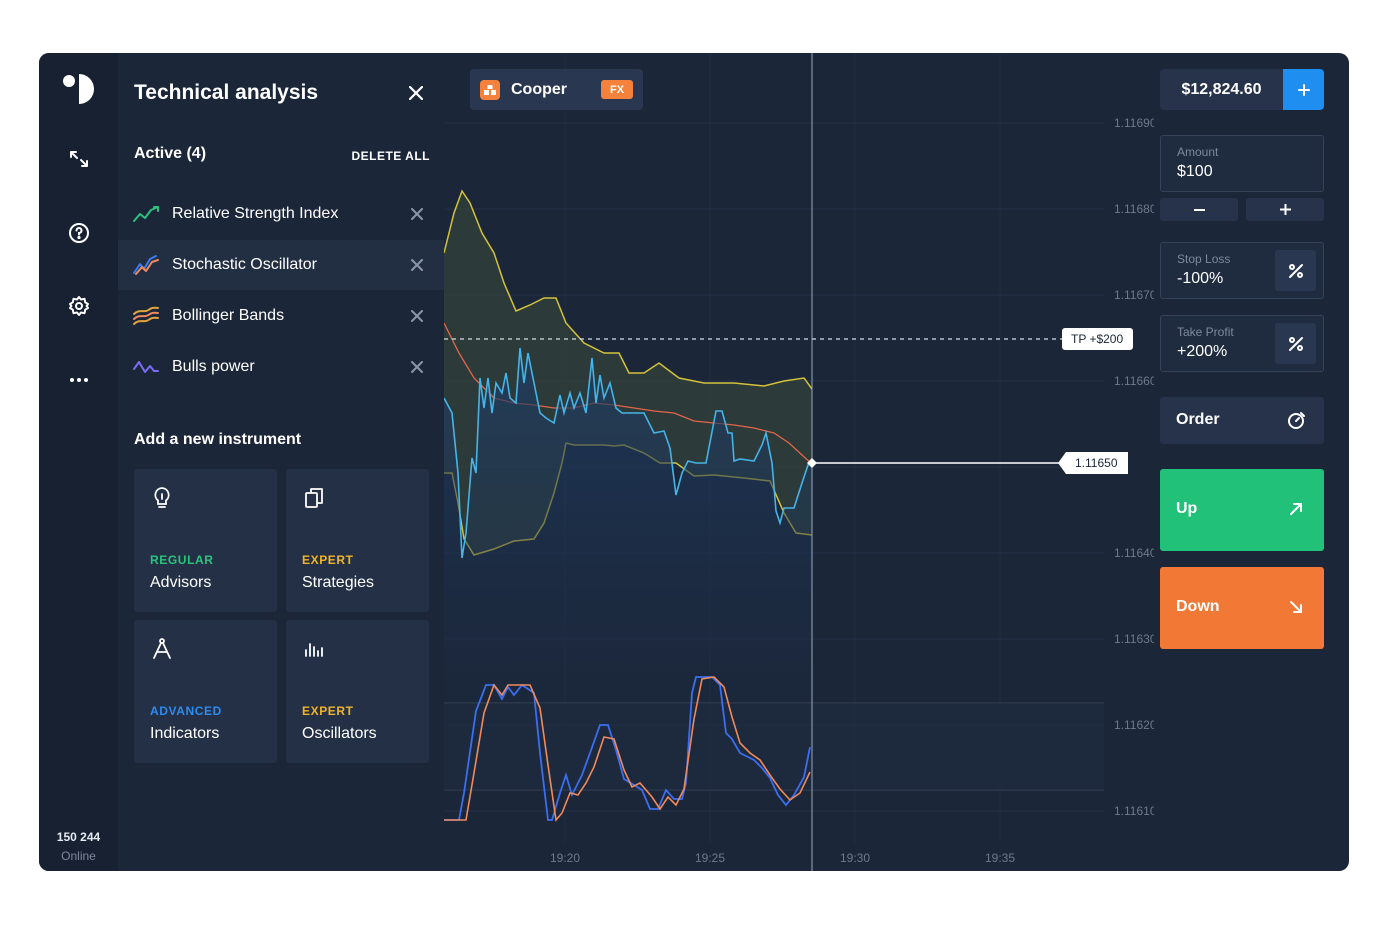  Describe the element at coordinates (205, 540) in the screenshot. I see `card-advisors: REGULAR Advisors` at that location.